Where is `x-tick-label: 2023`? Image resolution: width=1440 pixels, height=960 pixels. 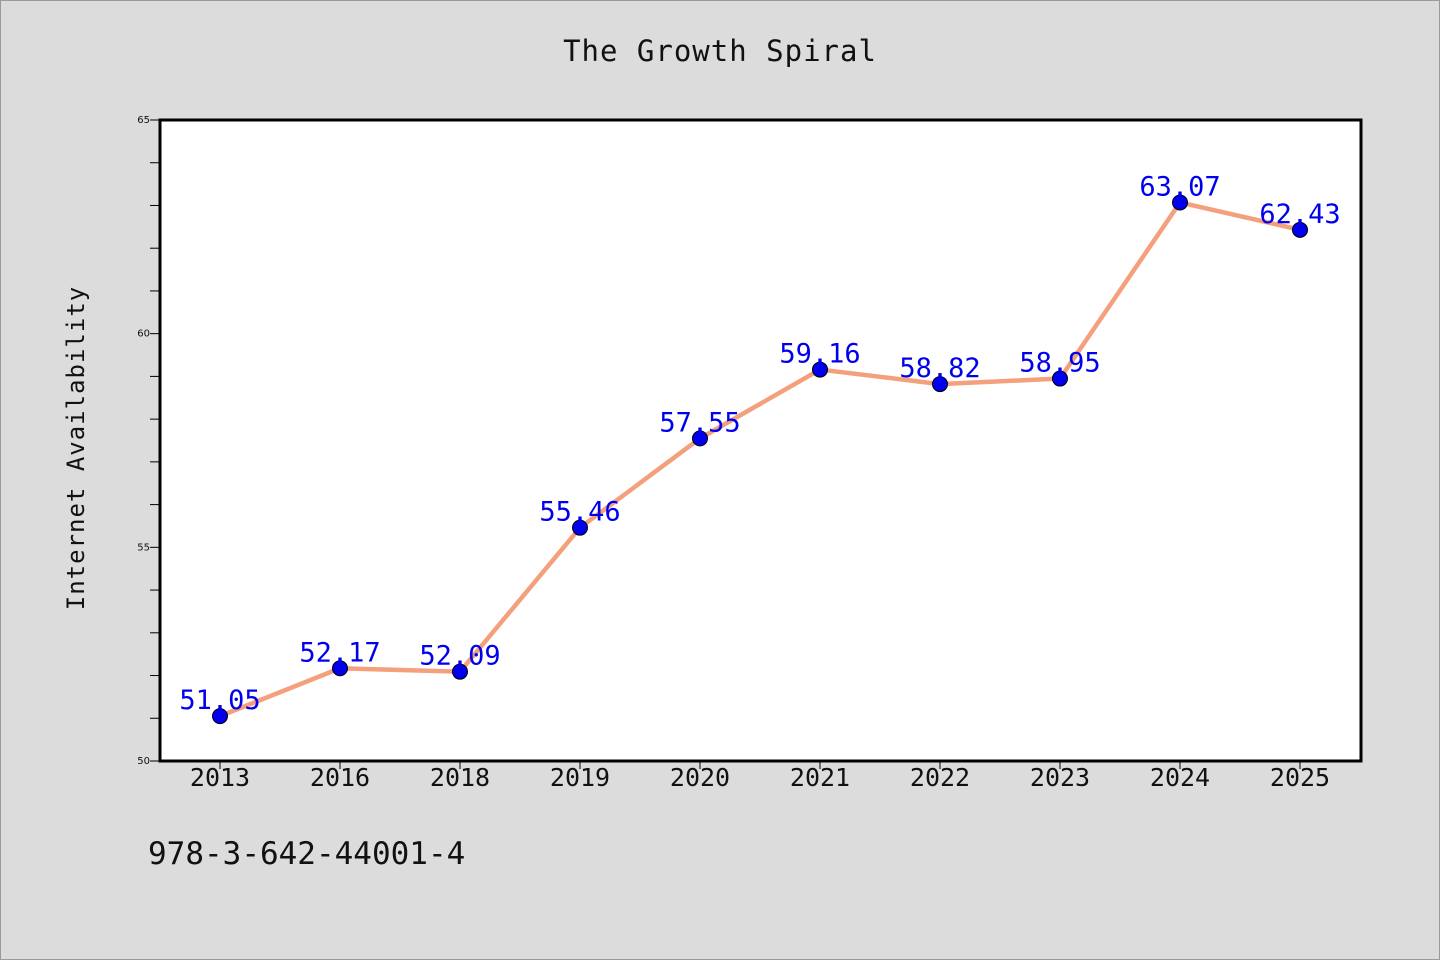
x-tick-label: 2023 is located at coordinates (1060, 777).